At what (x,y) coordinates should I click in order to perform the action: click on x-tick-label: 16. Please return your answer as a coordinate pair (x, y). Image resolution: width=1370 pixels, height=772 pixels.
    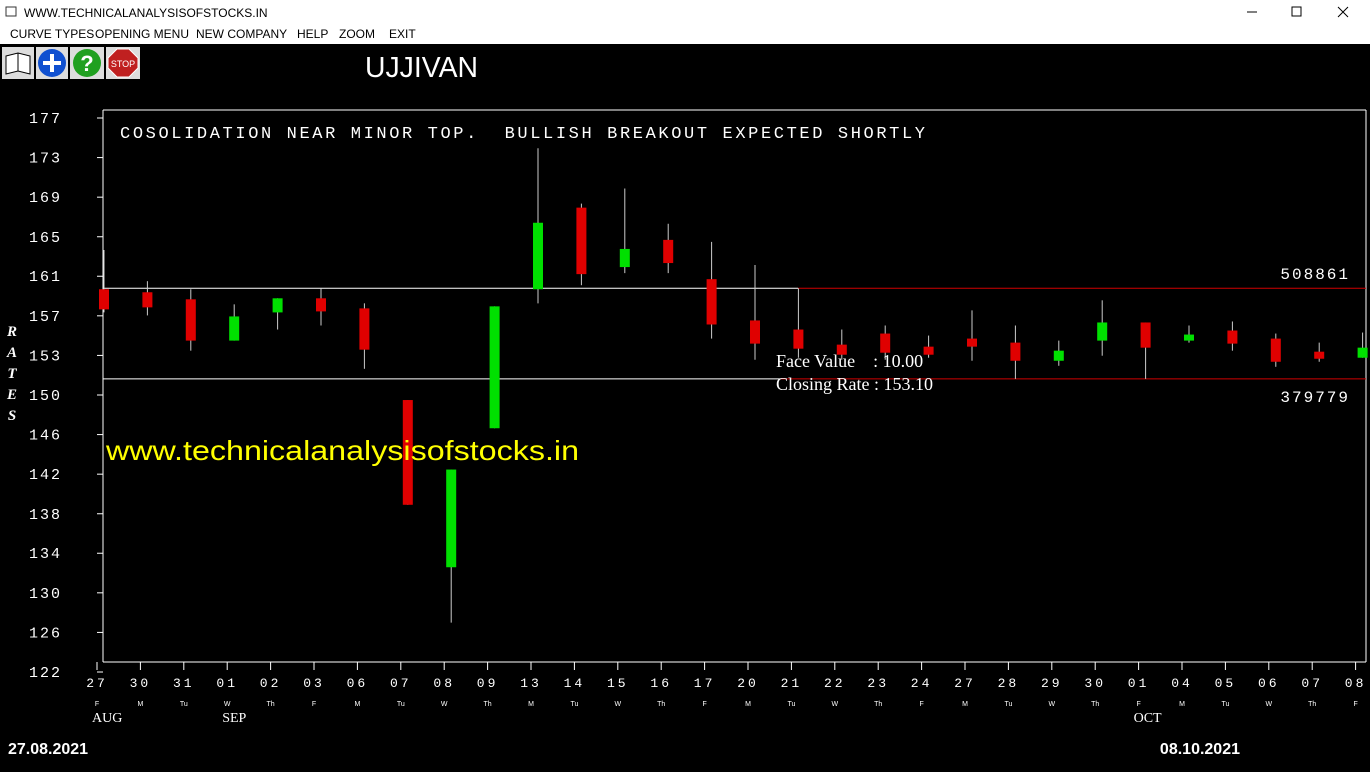
    Looking at the image, I should click on (661, 683).